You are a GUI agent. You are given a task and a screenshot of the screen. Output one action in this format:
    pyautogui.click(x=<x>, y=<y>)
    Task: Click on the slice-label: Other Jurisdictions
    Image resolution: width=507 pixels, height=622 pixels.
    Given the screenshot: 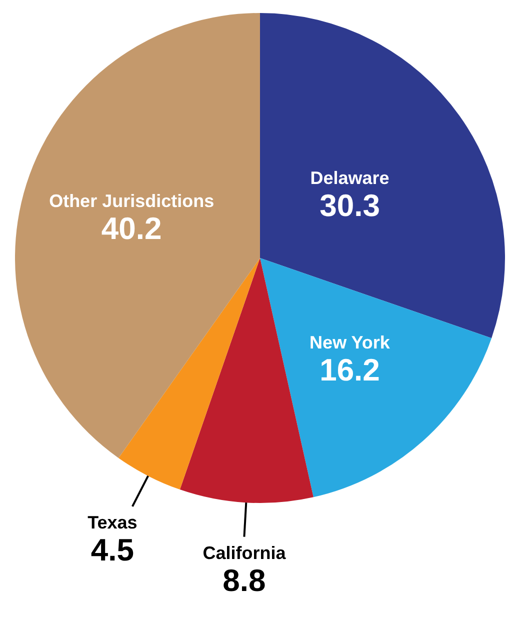 What is the action you would take?
    pyautogui.click(x=131, y=201)
    